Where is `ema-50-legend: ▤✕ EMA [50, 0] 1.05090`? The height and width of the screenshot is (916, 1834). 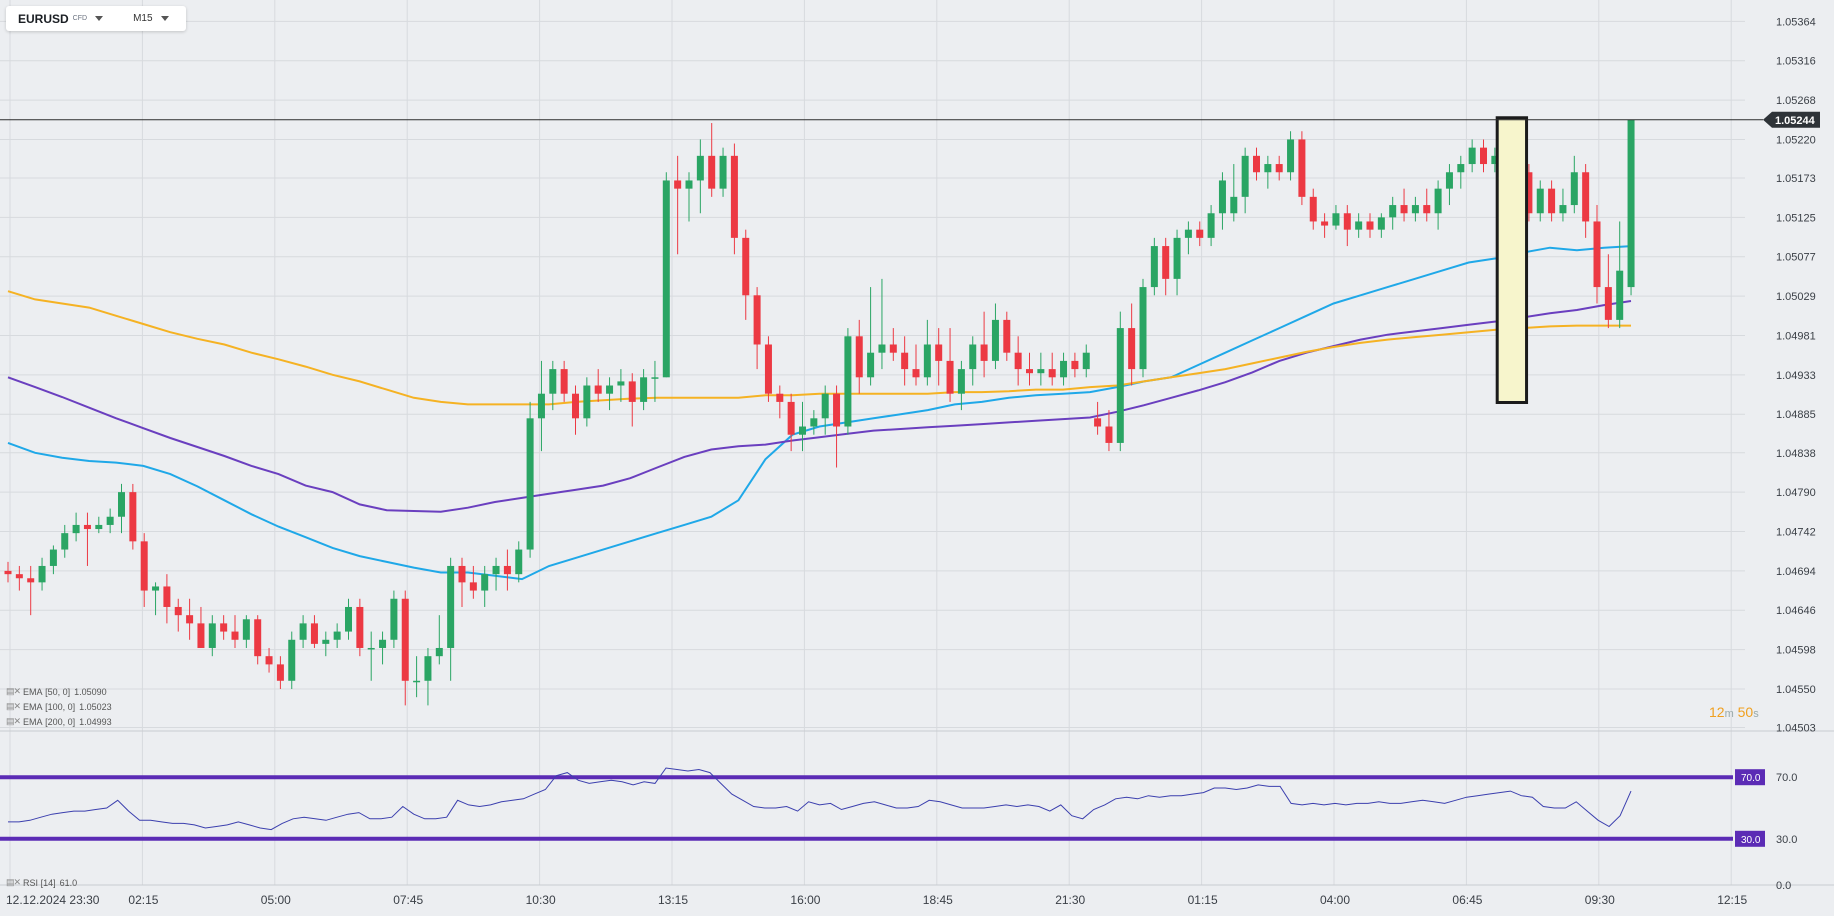
ema-50-legend: ▤✕ EMA [50, 0] 1.05090 is located at coordinates (56, 691).